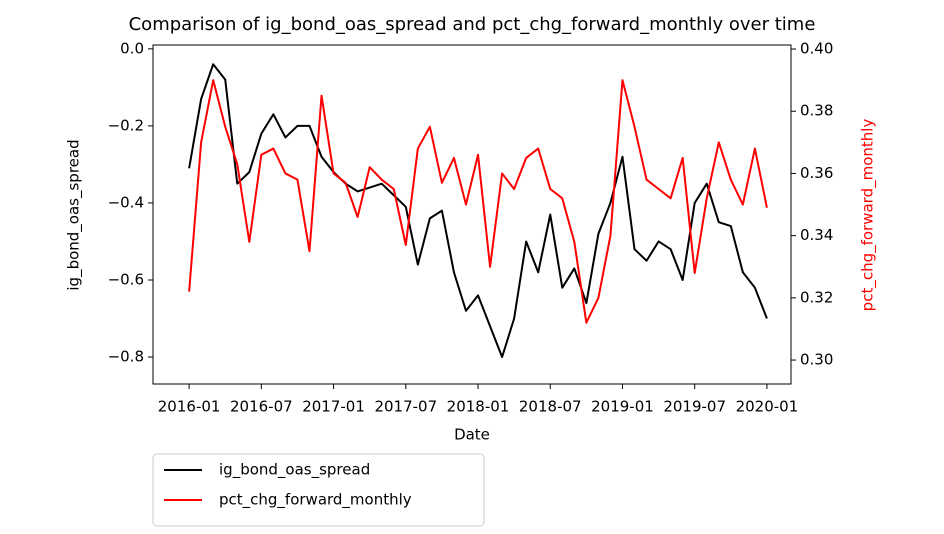 The width and height of the screenshot is (944, 534). What do you see at coordinates (294, 470) in the screenshot?
I see `legend-label: ig_bond_oas_spread` at bounding box center [294, 470].